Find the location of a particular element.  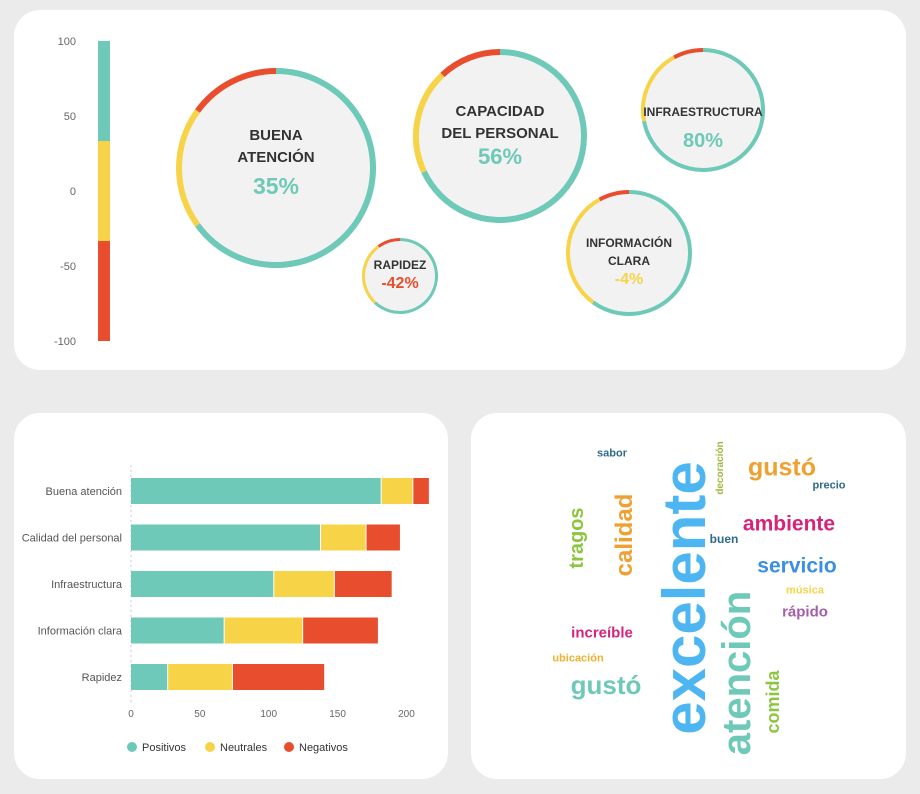

word-cloud-word: ubicación is located at coordinates (578, 658).